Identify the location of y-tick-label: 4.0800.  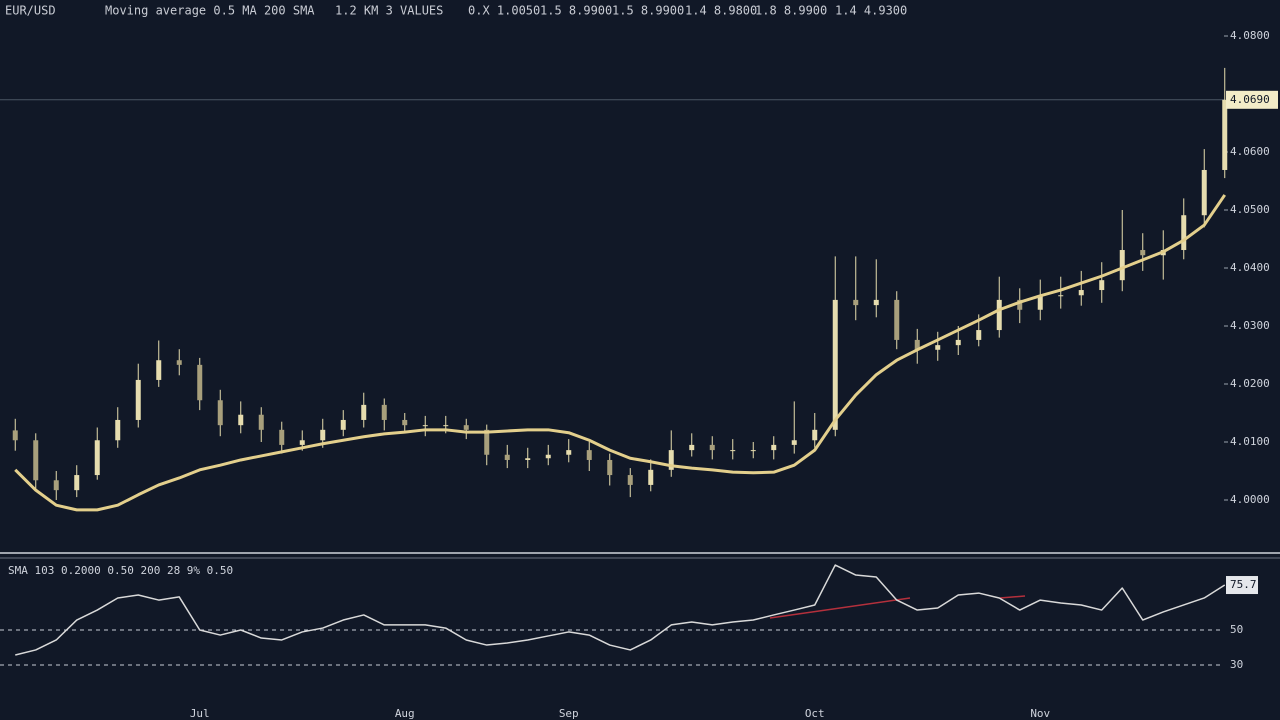
(1250, 35).